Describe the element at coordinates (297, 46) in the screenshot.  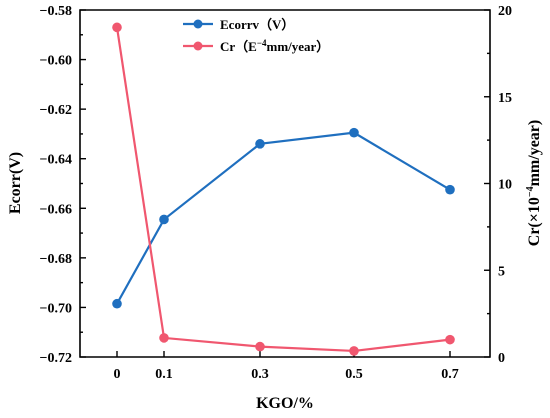
I see `legend-cr-label-suffix: mm/year）` at that location.